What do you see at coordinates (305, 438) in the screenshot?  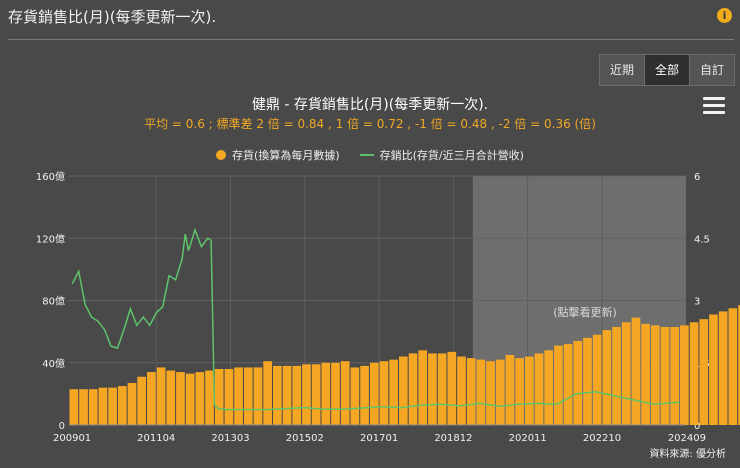 I see `x-tick-label: 201502` at bounding box center [305, 438].